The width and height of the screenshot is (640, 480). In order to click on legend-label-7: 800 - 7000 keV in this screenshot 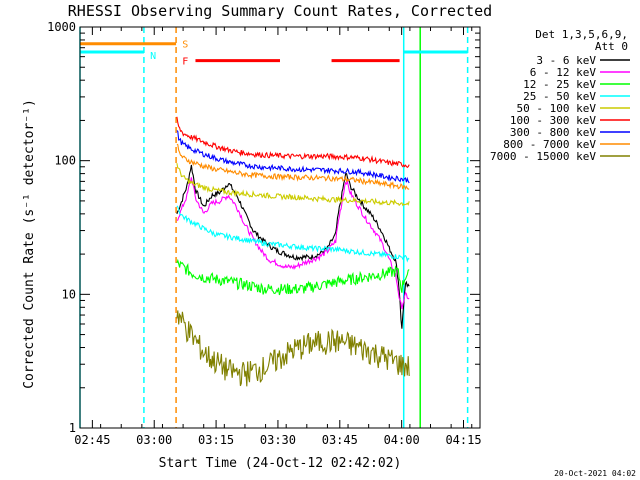, I will do `click(549, 144)`.